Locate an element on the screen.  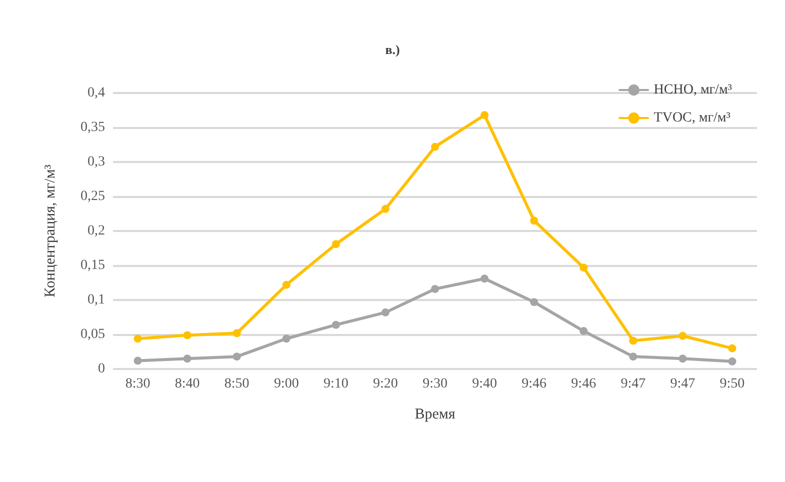
x-tick-label: 9:30 is located at coordinates (435, 384).